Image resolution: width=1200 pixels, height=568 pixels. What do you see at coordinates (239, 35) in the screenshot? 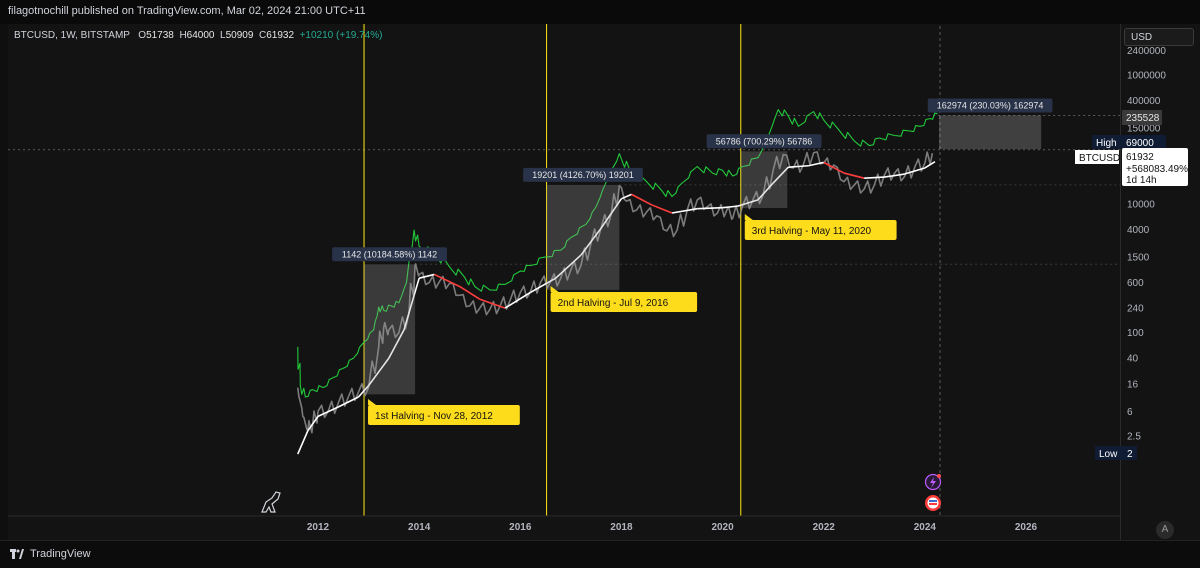
I see `legend-low: 50909` at bounding box center [239, 35].